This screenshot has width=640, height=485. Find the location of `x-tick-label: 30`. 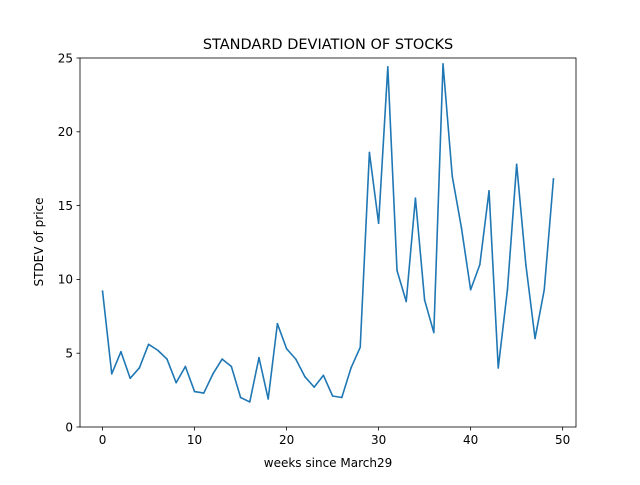

x-tick-label: 30 is located at coordinates (378, 440).